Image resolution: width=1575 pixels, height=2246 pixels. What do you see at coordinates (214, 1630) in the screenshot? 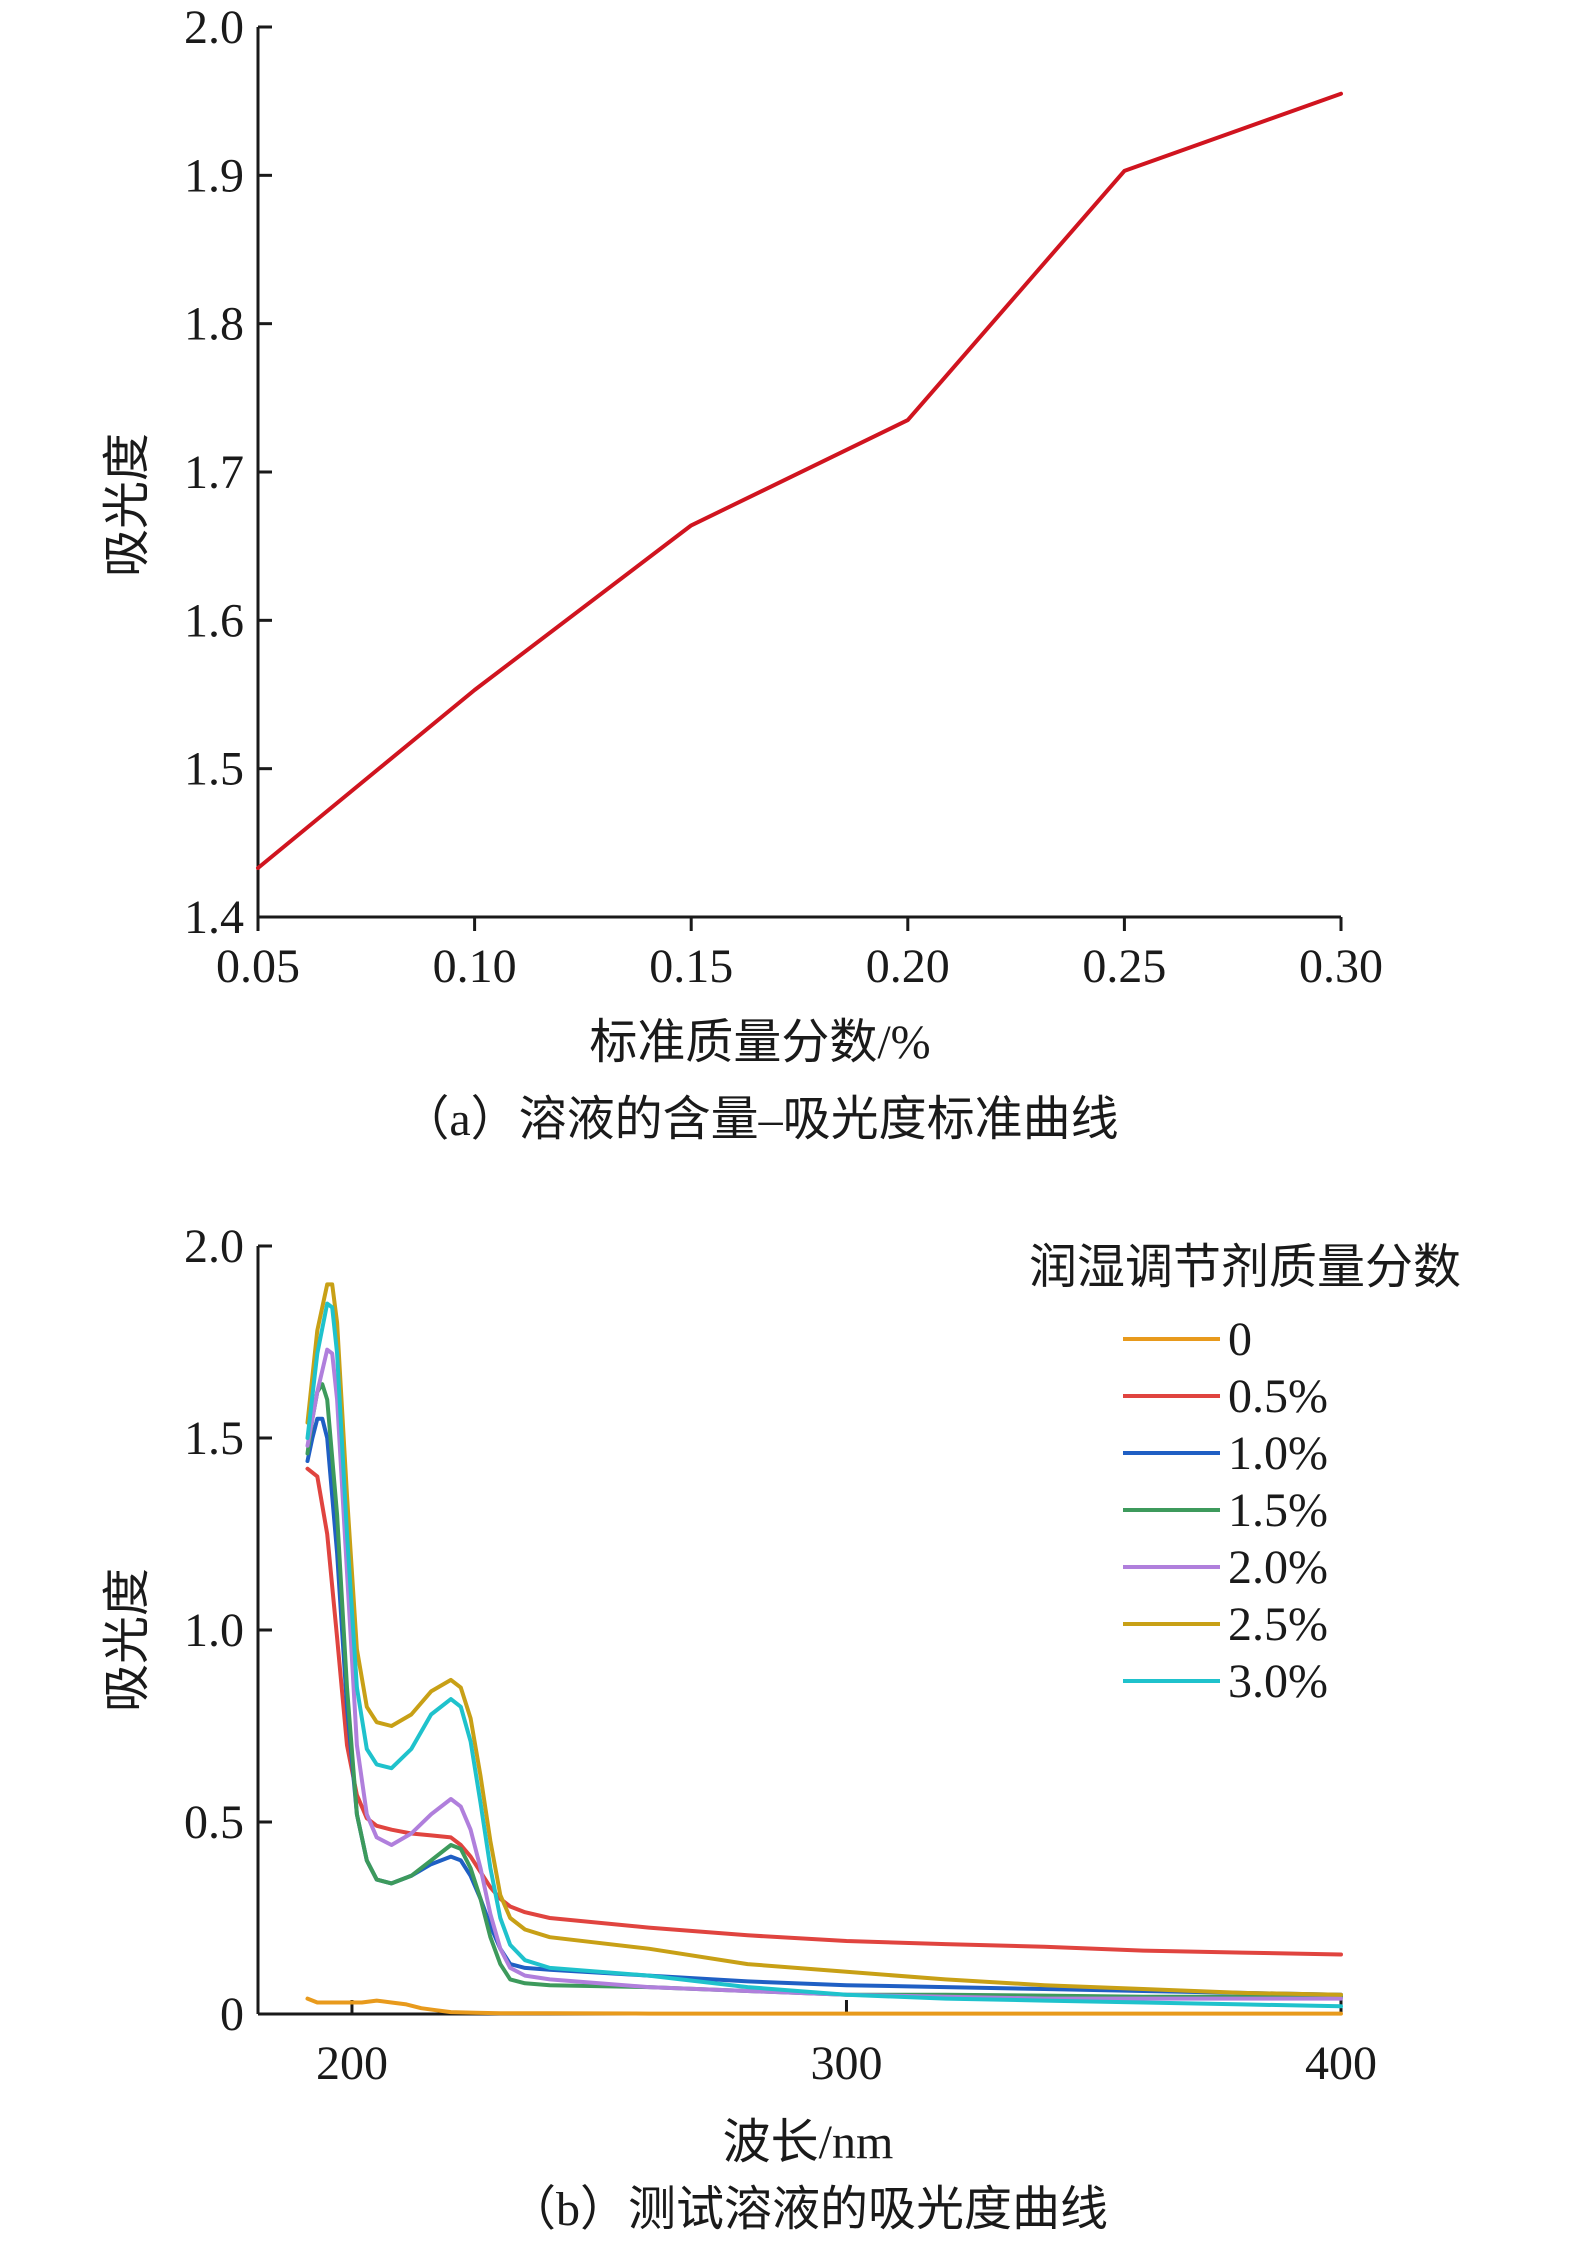
I see `chart-b-y-tick-label: 1.0` at bounding box center [214, 1630].